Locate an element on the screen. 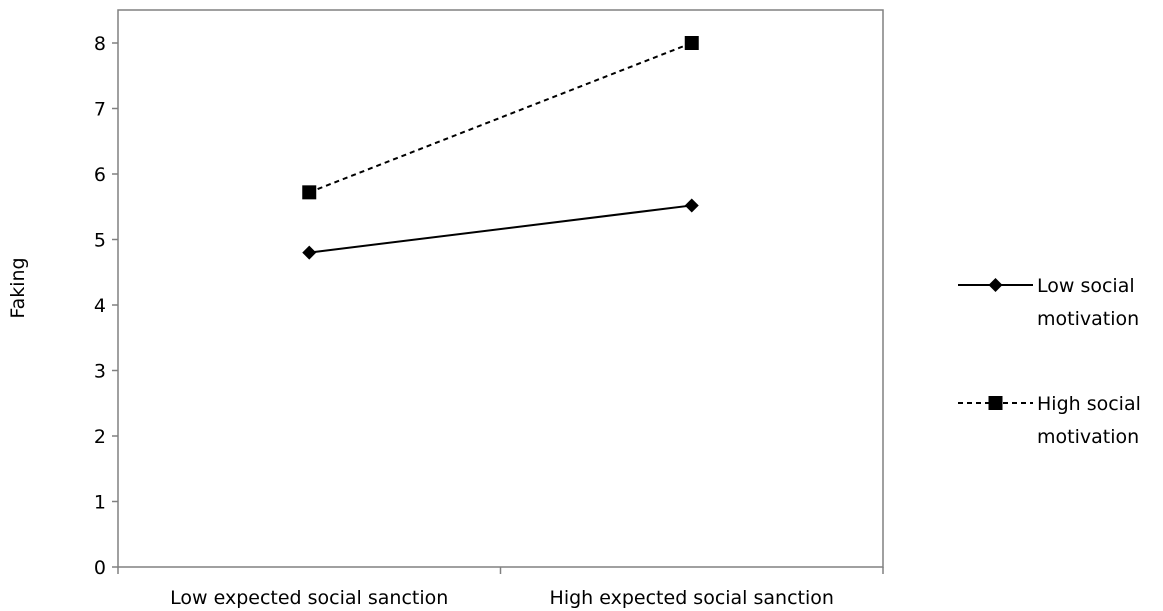 This screenshot has height=611, width=1163. legend-label: Low social is located at coordinates (1086, 286).